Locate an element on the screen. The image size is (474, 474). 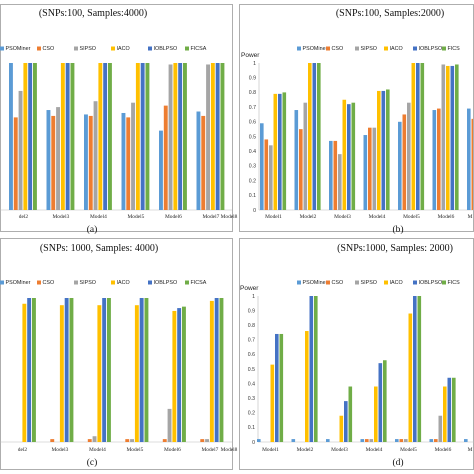
panel-caption: (b) is located at coordinates (397, 229).